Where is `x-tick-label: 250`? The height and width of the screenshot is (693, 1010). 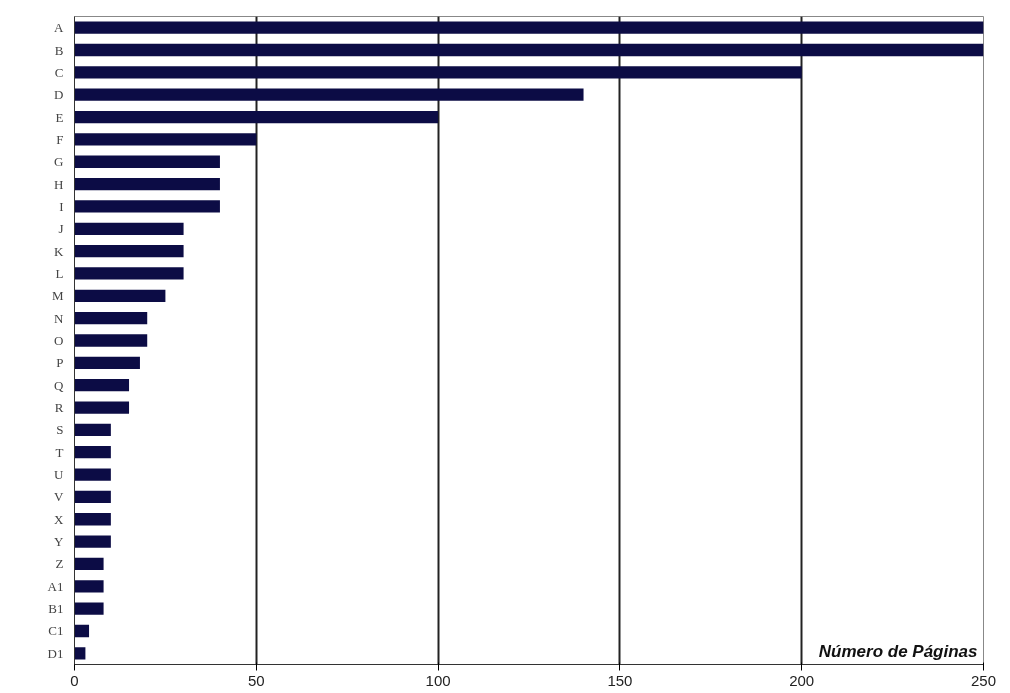 x-tick-label: 250 is located at coordinates (983, 680).